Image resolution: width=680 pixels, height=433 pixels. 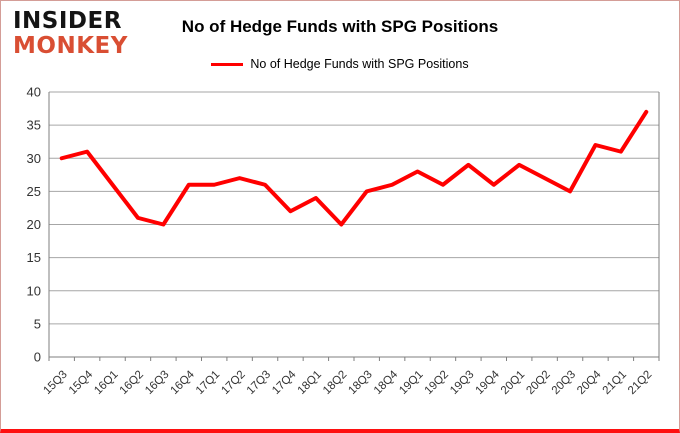 I want to click on x-axis-tick-label: 21Q1, so click(x=615, y=383).